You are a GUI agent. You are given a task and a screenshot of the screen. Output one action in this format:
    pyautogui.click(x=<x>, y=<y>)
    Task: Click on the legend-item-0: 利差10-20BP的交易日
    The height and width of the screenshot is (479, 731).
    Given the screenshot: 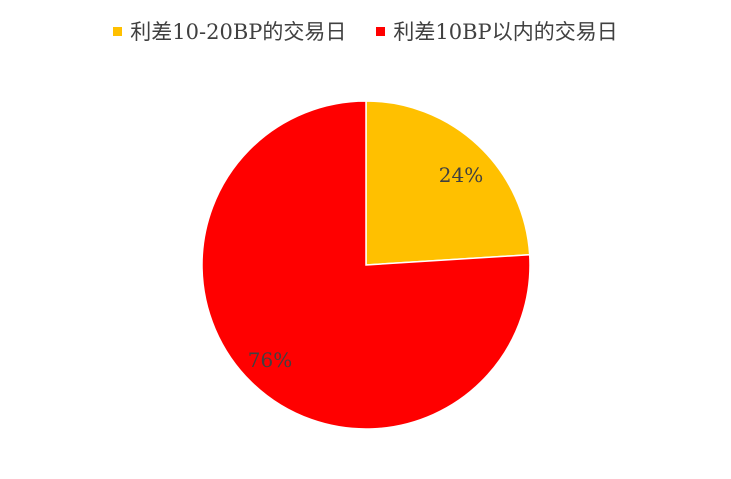 What is the action you would take?
    pyautogui.click(x=229, y=31)
    